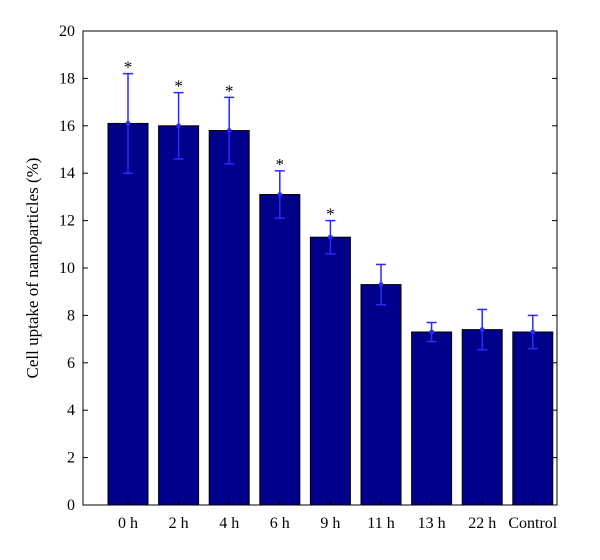 This screenshot has width=600, height=560. I want to click on y-tick-label: 10, so click(67, 268).